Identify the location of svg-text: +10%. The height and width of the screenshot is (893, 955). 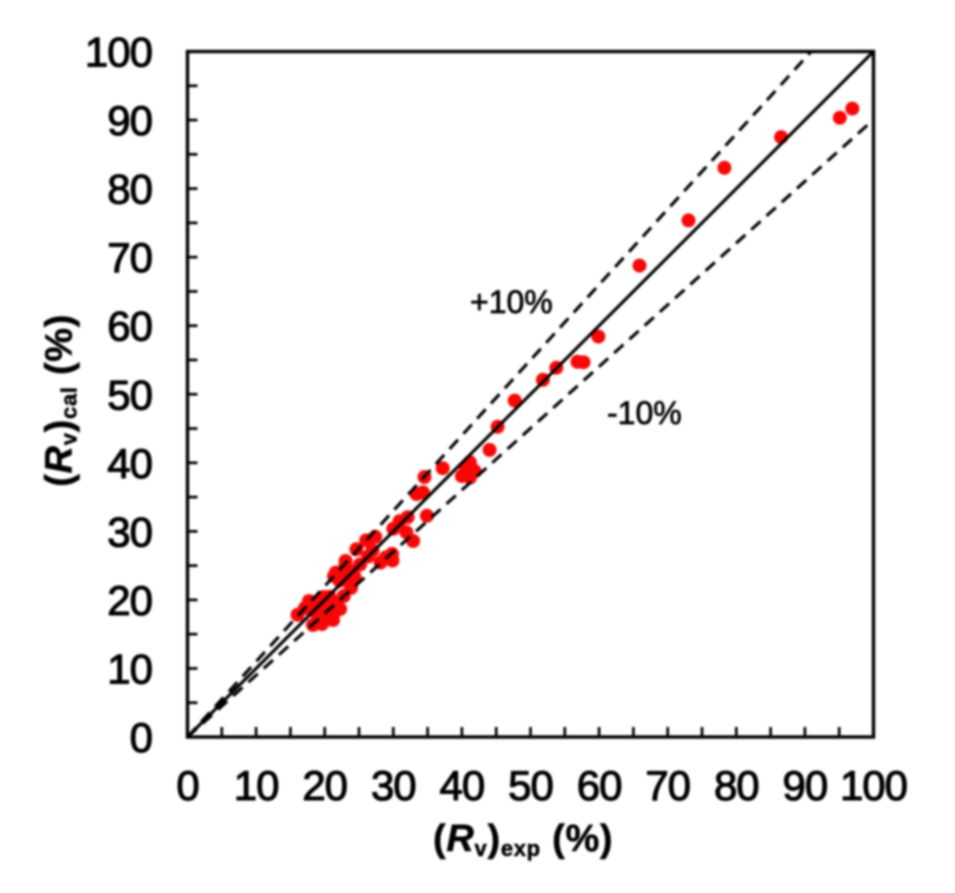
(511, 302).